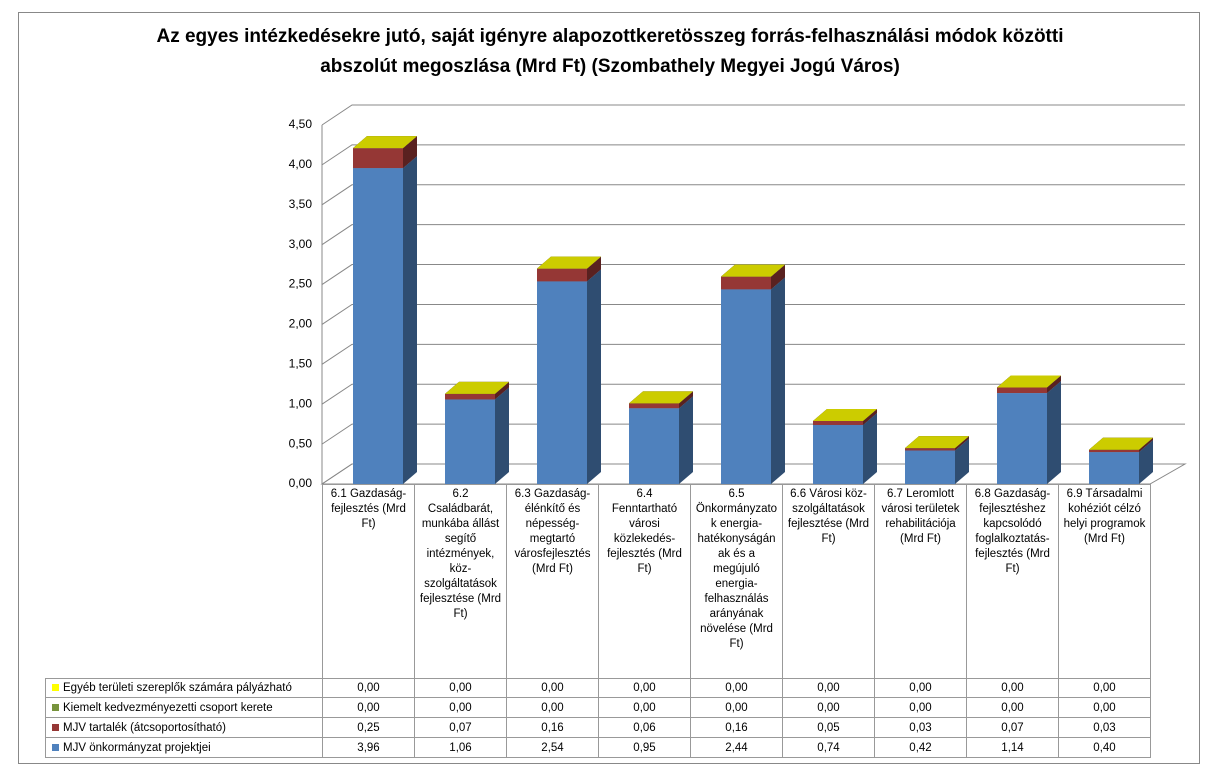 The height and width of the screenshot is (771, 1219). Describe the element at coordinates (137, 747) in the screenshot. I see `legend-label: MJV önkormányzat projektjei` at that location.